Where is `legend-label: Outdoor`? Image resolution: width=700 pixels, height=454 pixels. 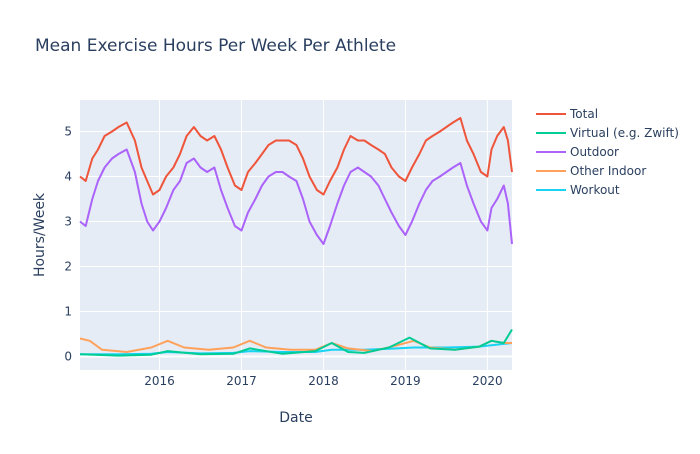 legend-label: Outdoor is located at coordinates (594, 152).